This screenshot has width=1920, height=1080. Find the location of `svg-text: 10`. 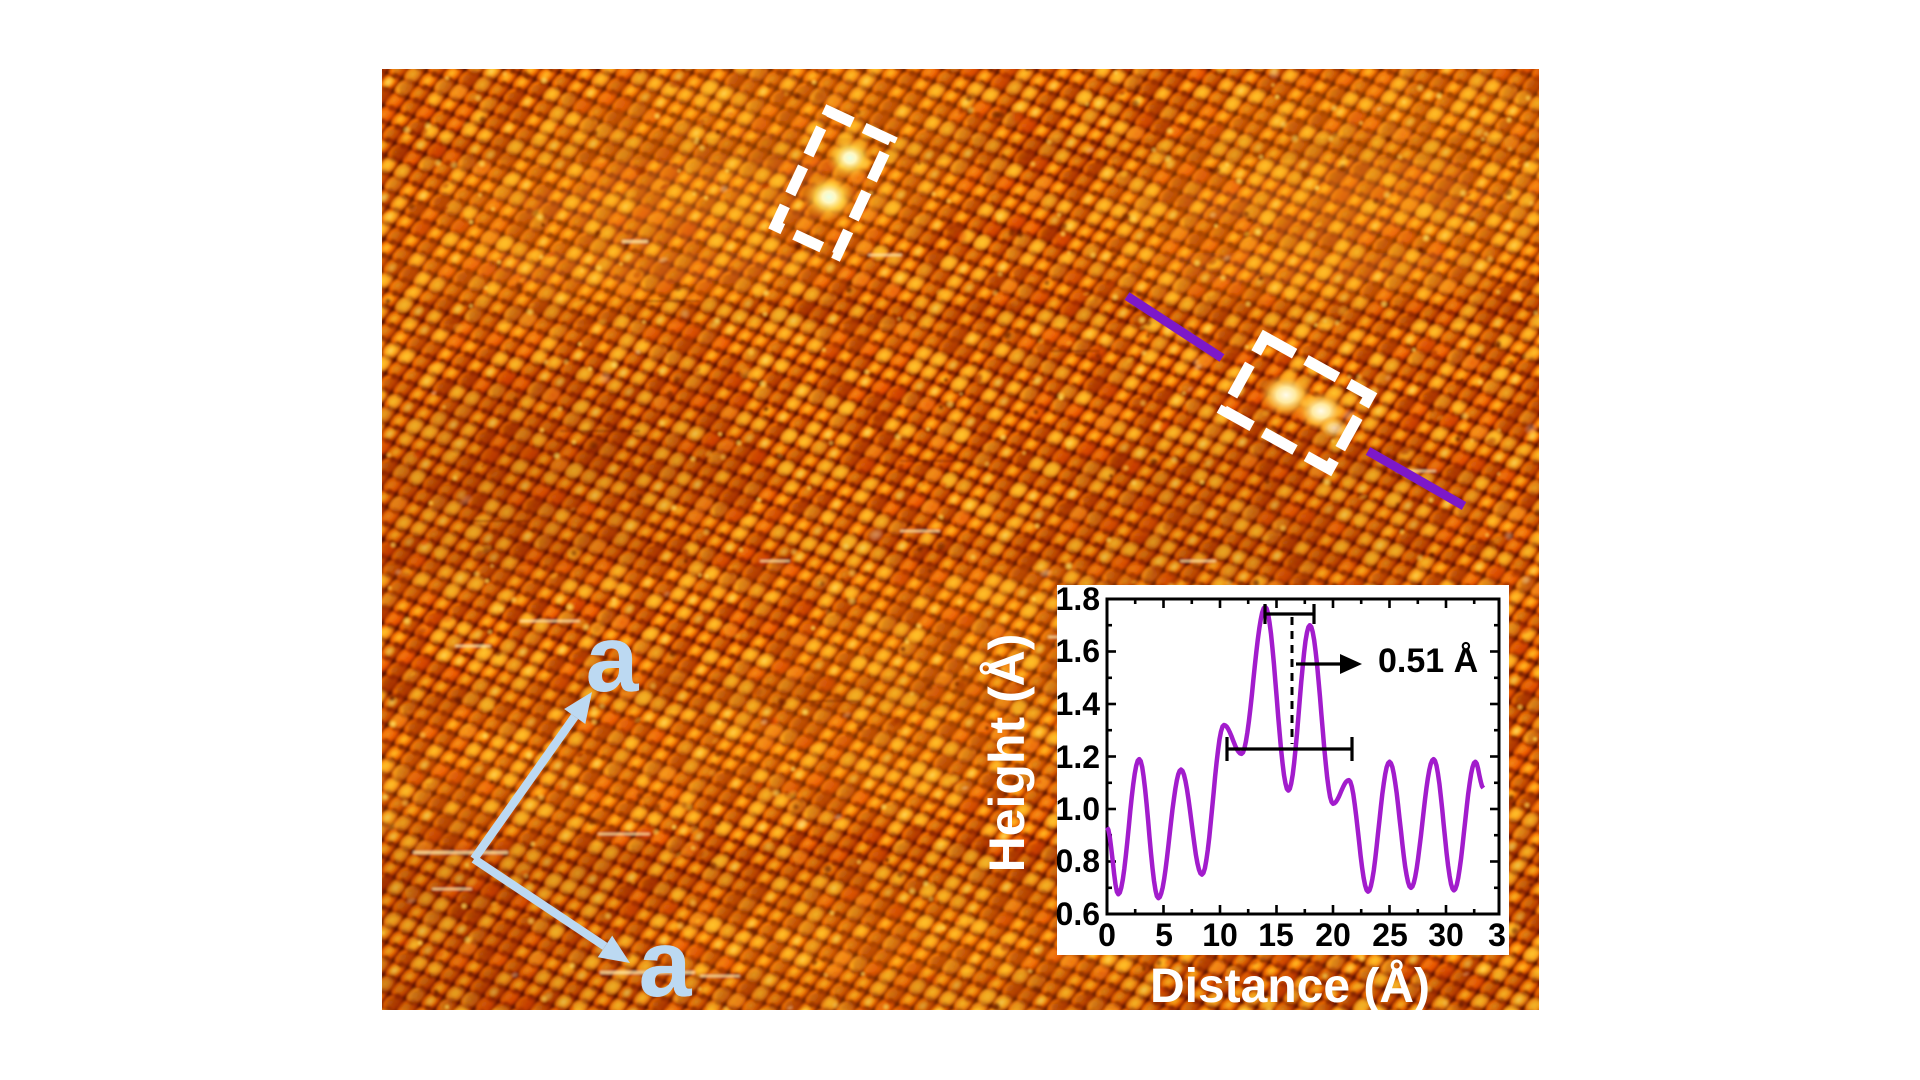

svg-text: 10 is located at coordinates (1220, 935).